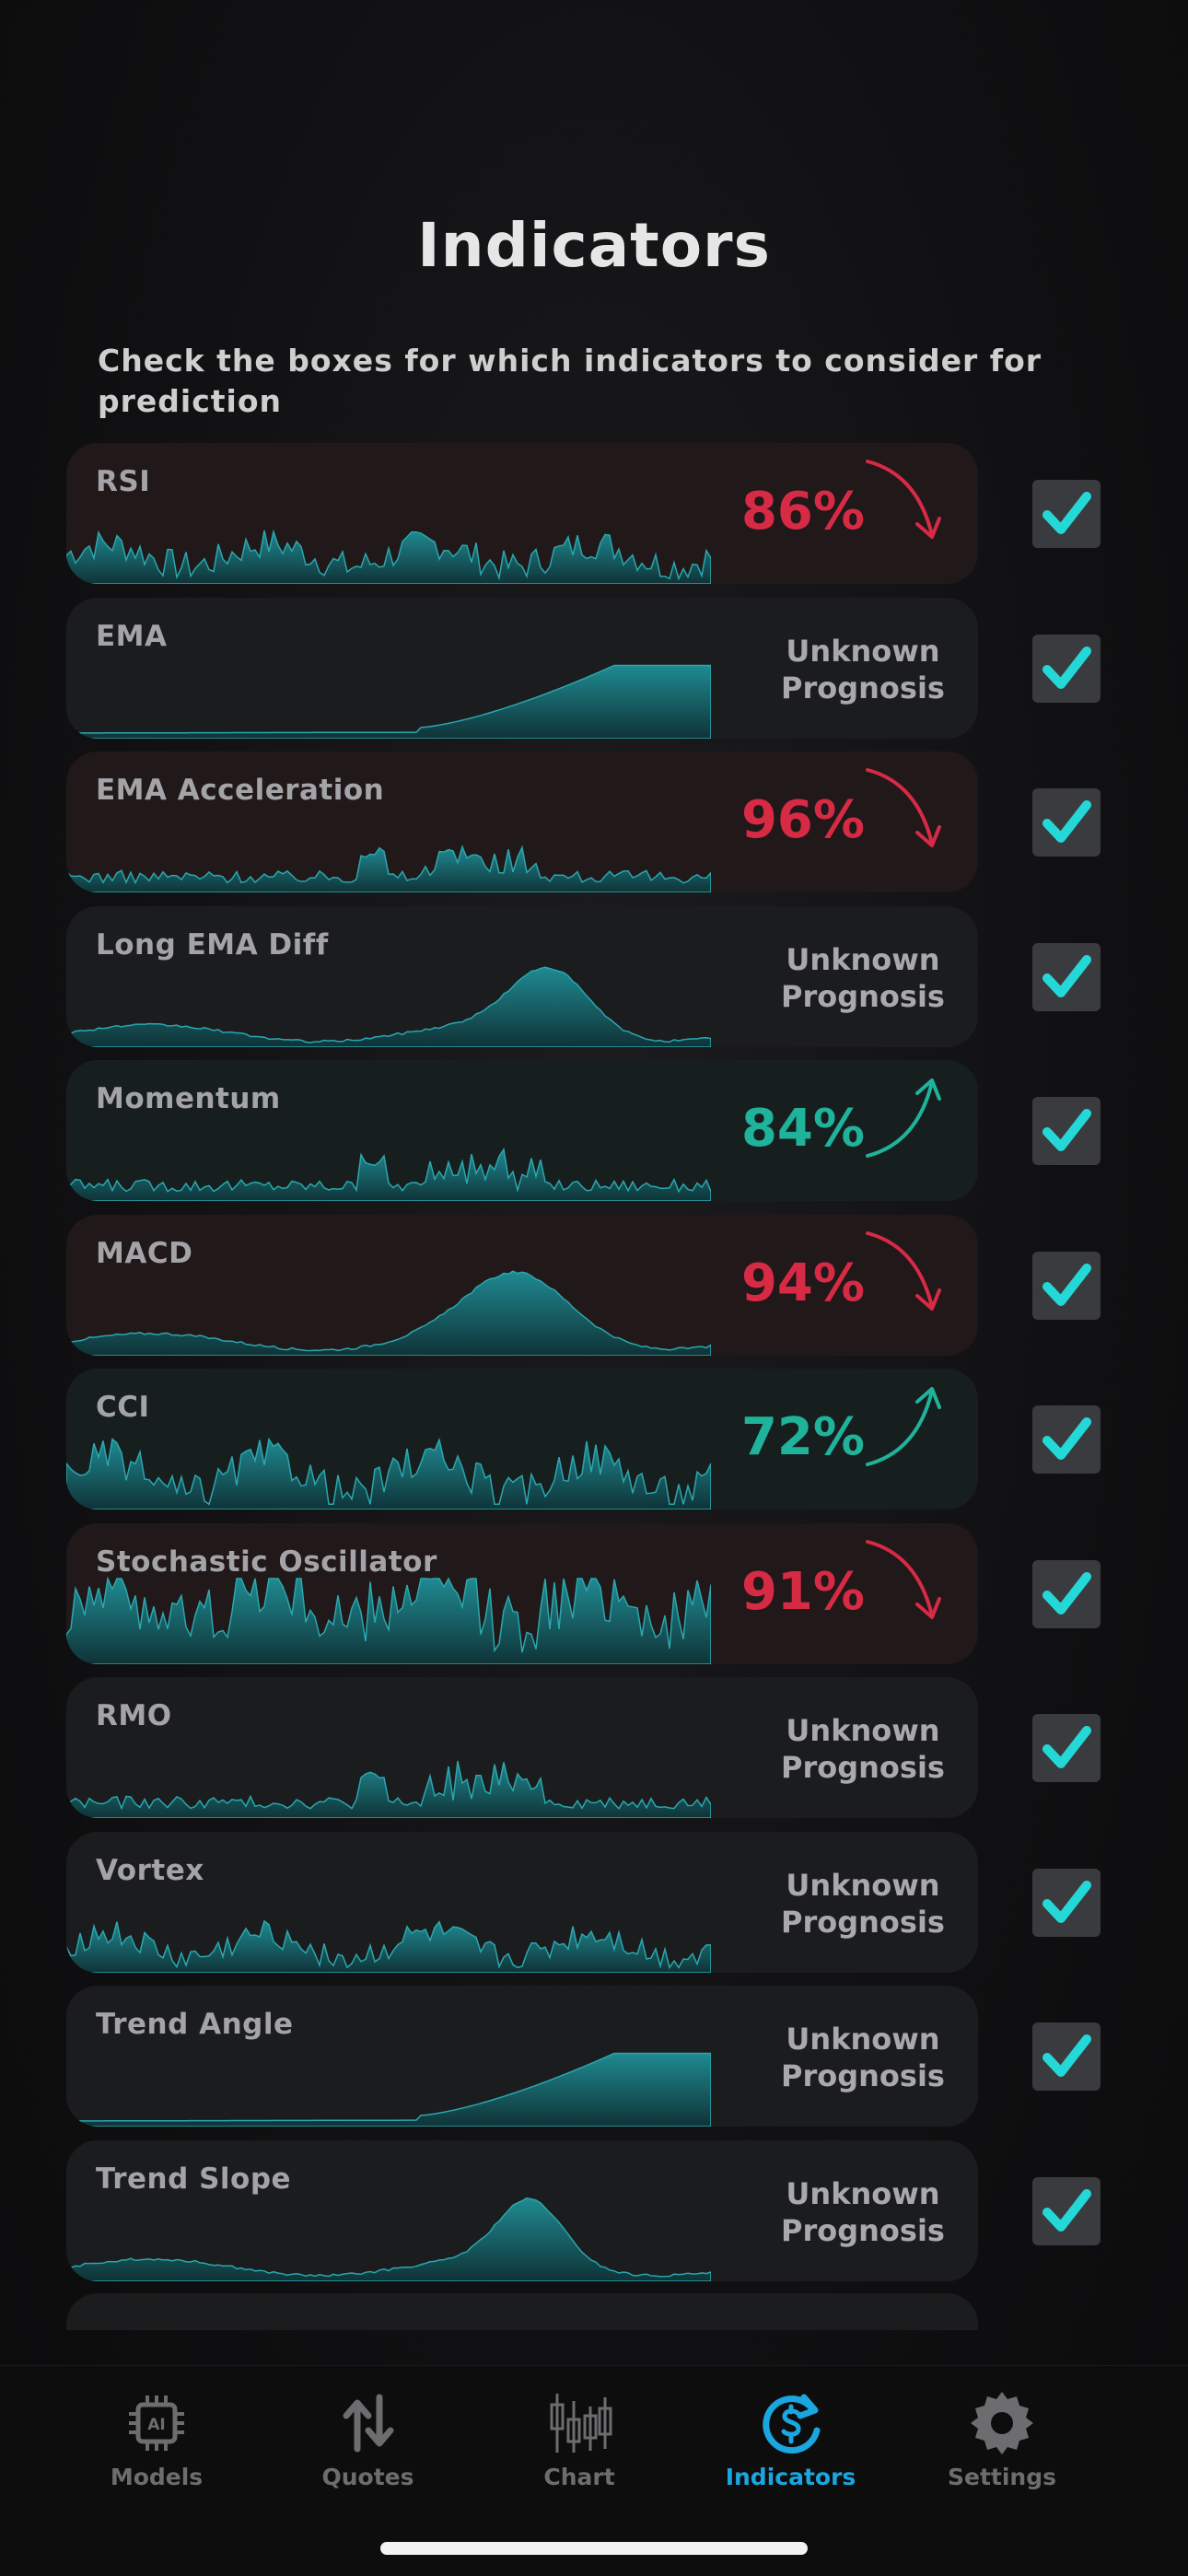 The image size is (1188, 2576). Describe the element at coordinates (522, 1130) in the screenshot. I see `indicator-card: Momentum 84%` at that location.